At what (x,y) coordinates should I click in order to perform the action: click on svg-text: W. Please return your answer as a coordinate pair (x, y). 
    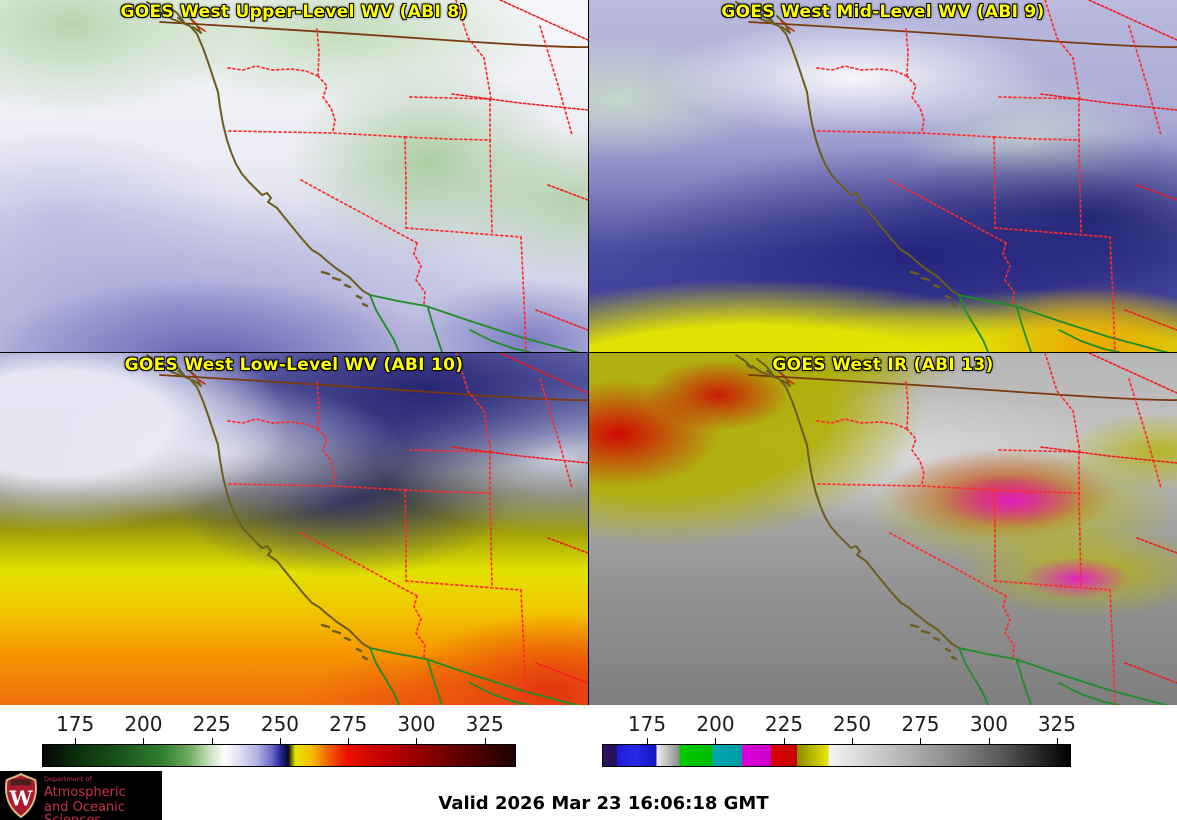
    Looking at the image, I should click on (21, 799).